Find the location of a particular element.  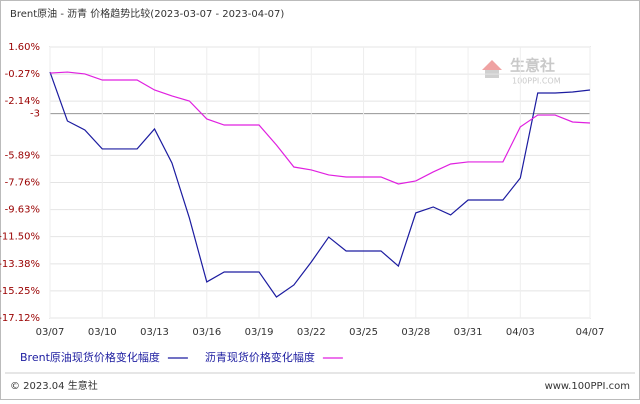

y-tick-label: -0.27% is located at coordinates (22, 74).